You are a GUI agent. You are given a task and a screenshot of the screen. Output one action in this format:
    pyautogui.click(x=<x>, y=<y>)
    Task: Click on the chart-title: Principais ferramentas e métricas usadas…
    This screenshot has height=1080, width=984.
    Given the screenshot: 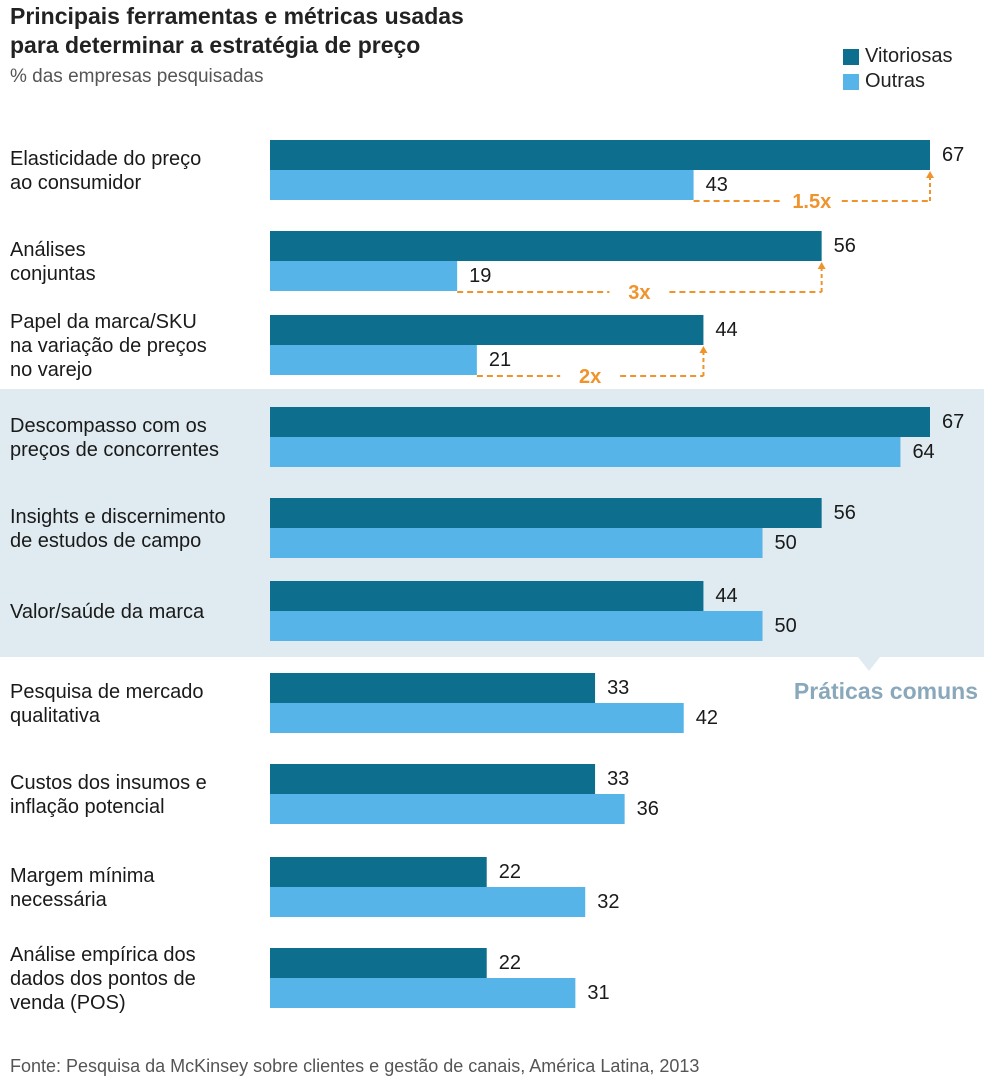 What is the action you would take?
    pyautogui.click(x=237, y=31)
    